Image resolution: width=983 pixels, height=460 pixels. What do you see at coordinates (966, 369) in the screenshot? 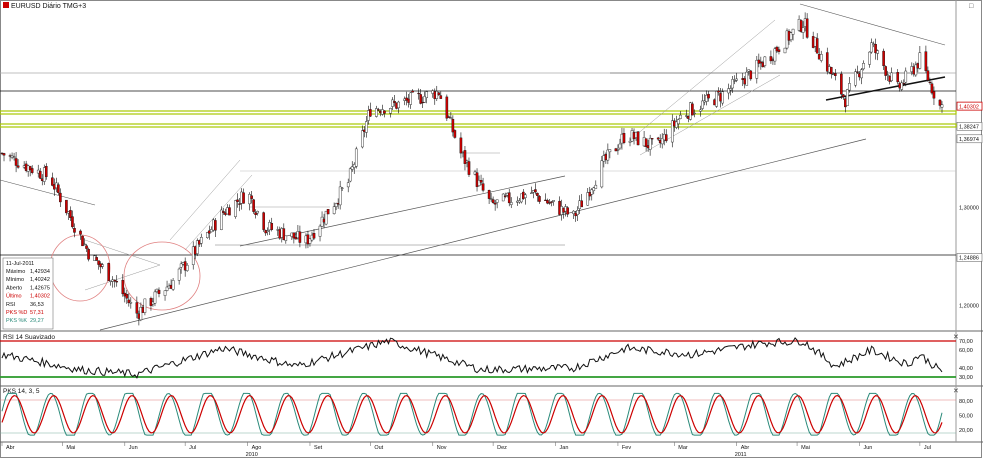
I see `rsi-tick-label: 40,00` at bounding box center [966, 369].